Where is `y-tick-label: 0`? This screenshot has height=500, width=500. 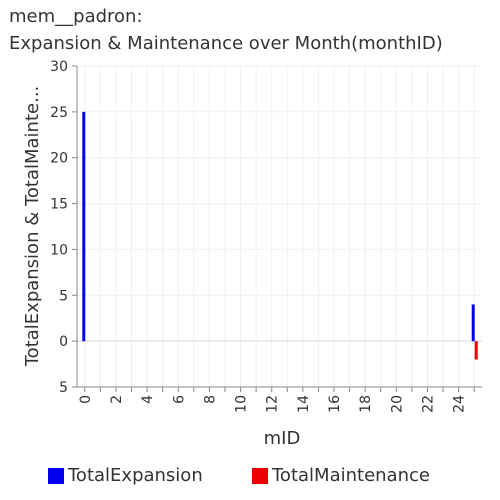
y-tick-label: 0 is located at coordinates (63, 342).